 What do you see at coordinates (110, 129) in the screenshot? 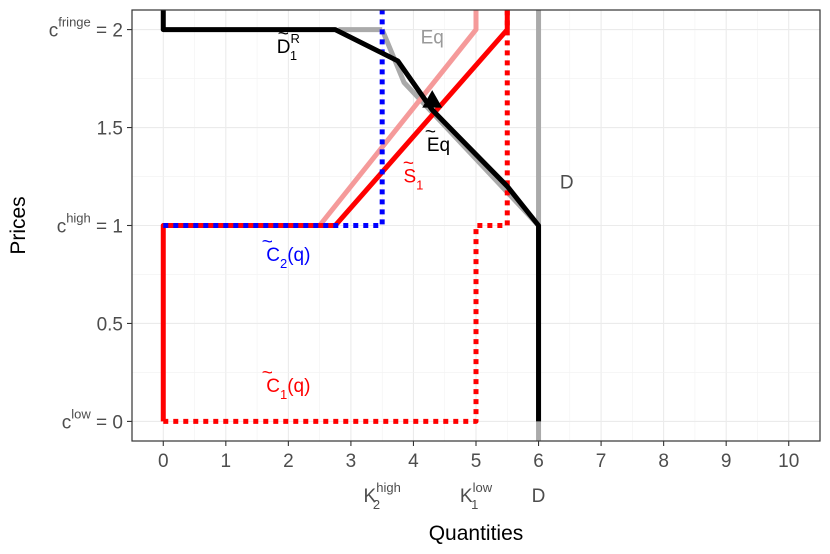
I see `y-tick-label: 1.5` at bounding box center [110, 129].